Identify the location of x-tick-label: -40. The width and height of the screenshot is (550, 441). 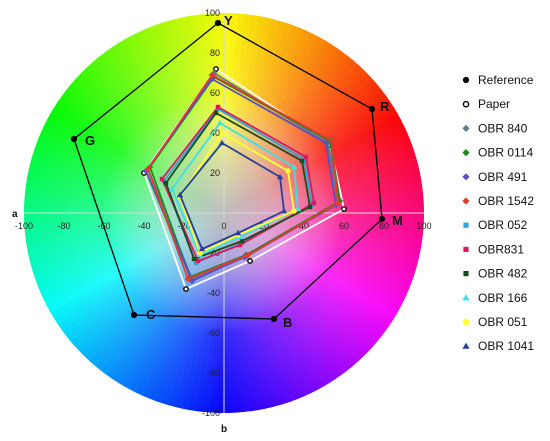
(143, 226).